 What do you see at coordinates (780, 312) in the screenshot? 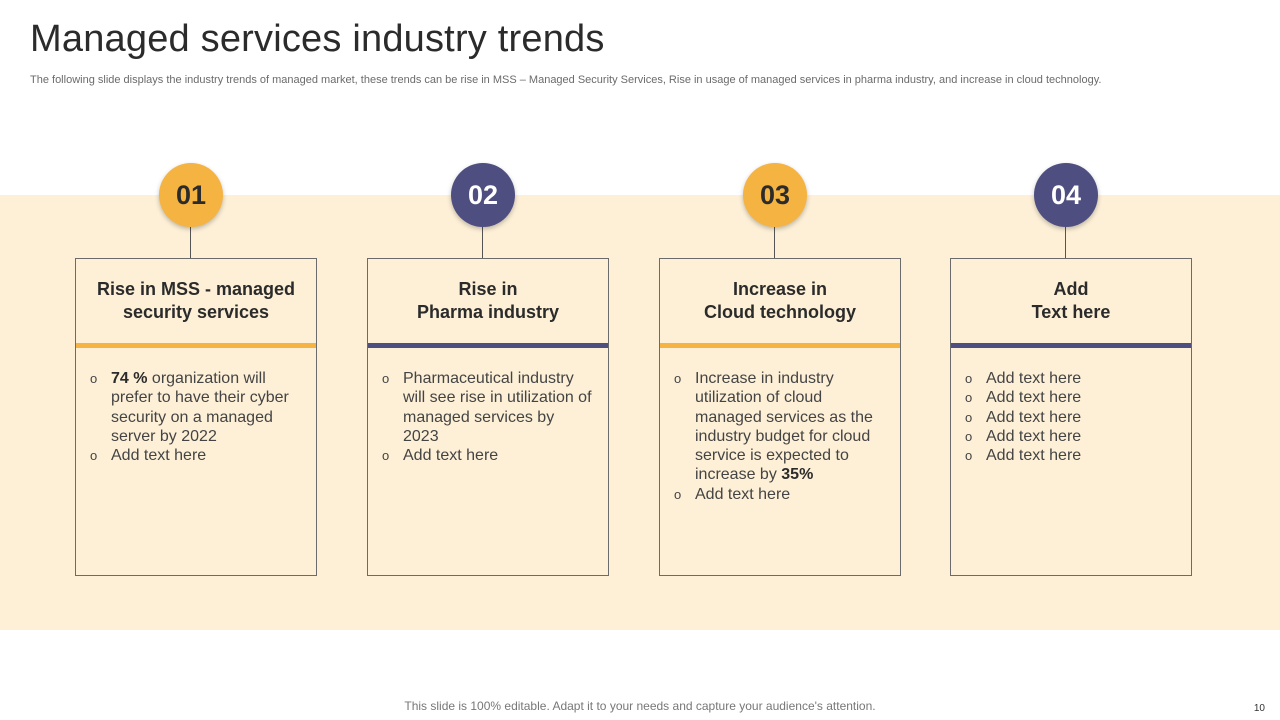
I see `card-heading-line-2: Cloud technology` at bounding box center [780, 312].